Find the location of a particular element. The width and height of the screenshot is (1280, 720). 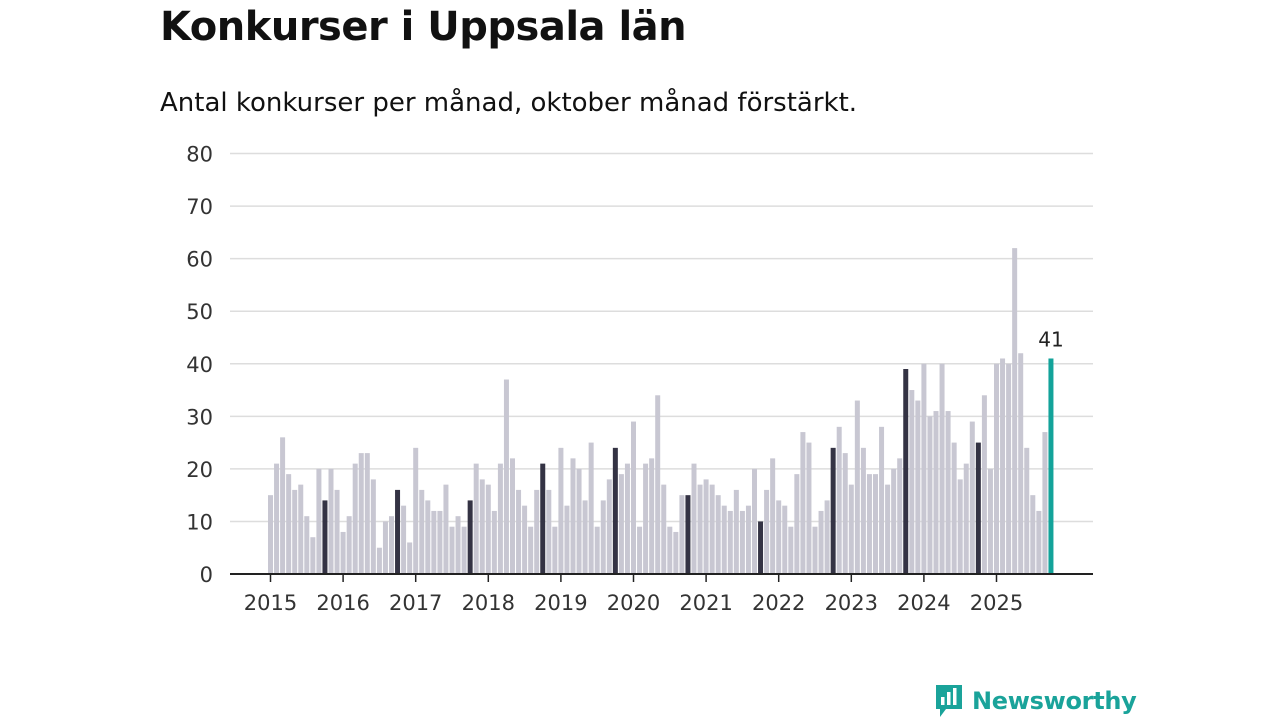

y-tick-label: 70 is located at coordinates (199, 207).